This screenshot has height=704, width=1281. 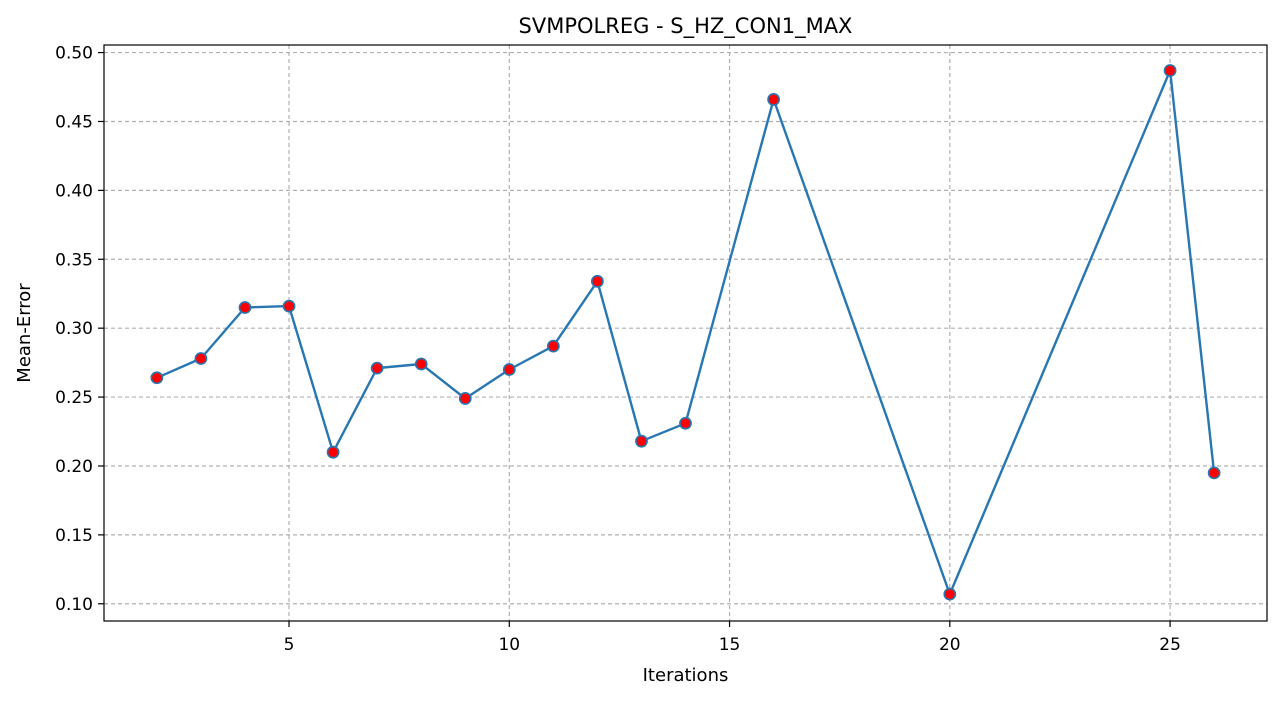 I want to click on y-tick-label: 0.40, so click(x=74, y=191).